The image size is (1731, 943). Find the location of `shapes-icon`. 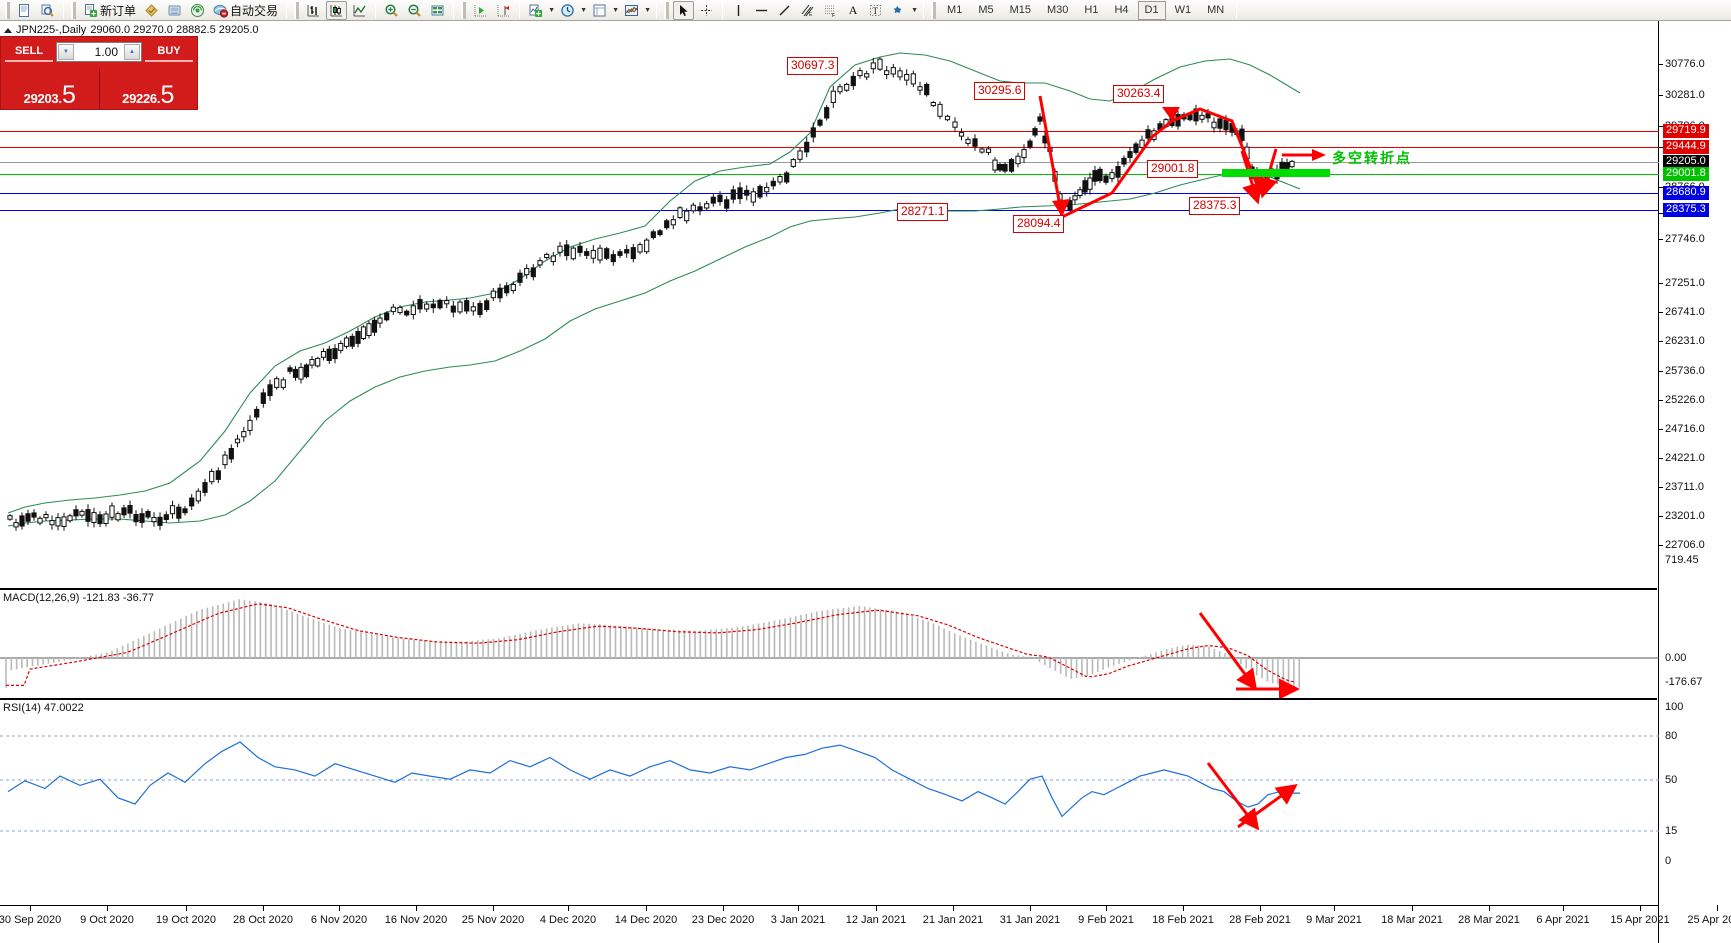

shapes-icon is located at coordinates (898, 10).